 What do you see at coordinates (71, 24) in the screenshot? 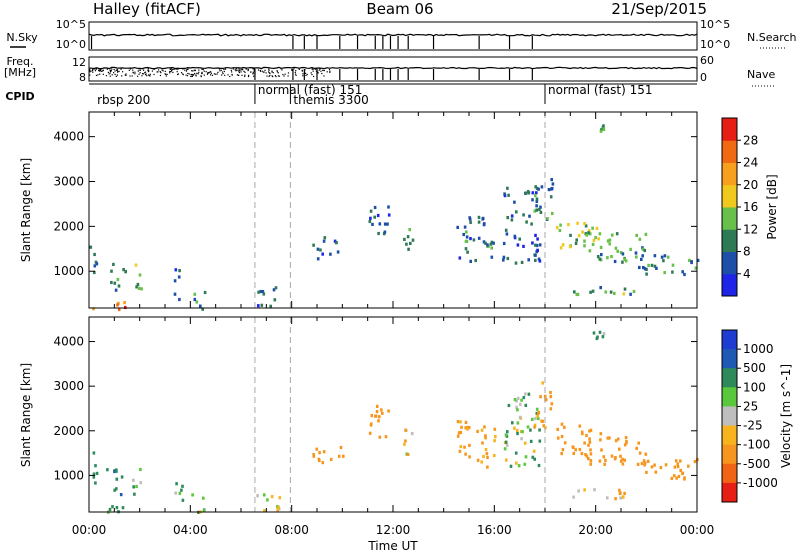
I see `noise-tick-left-top: 10^5` at bounding box center [71, 24].